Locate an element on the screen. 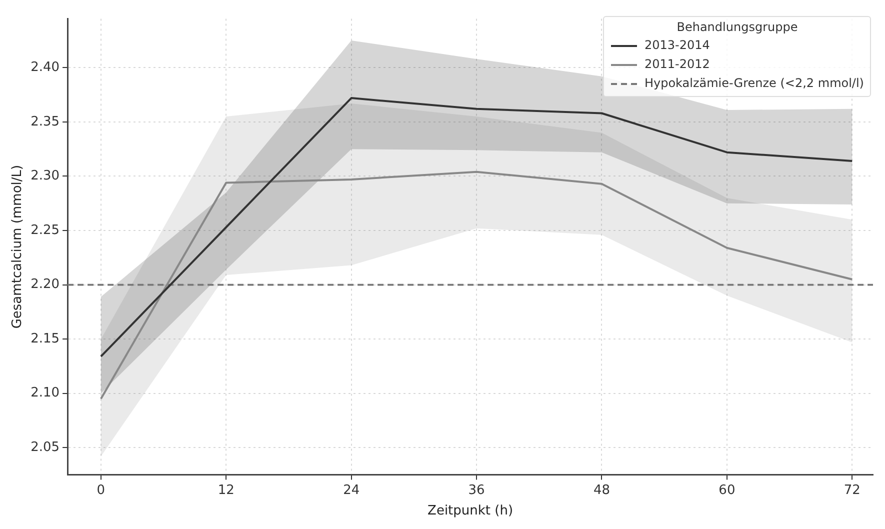 The image size is (885, 529). y-tick-label: 2.30 is located at coordinates (45, 176).